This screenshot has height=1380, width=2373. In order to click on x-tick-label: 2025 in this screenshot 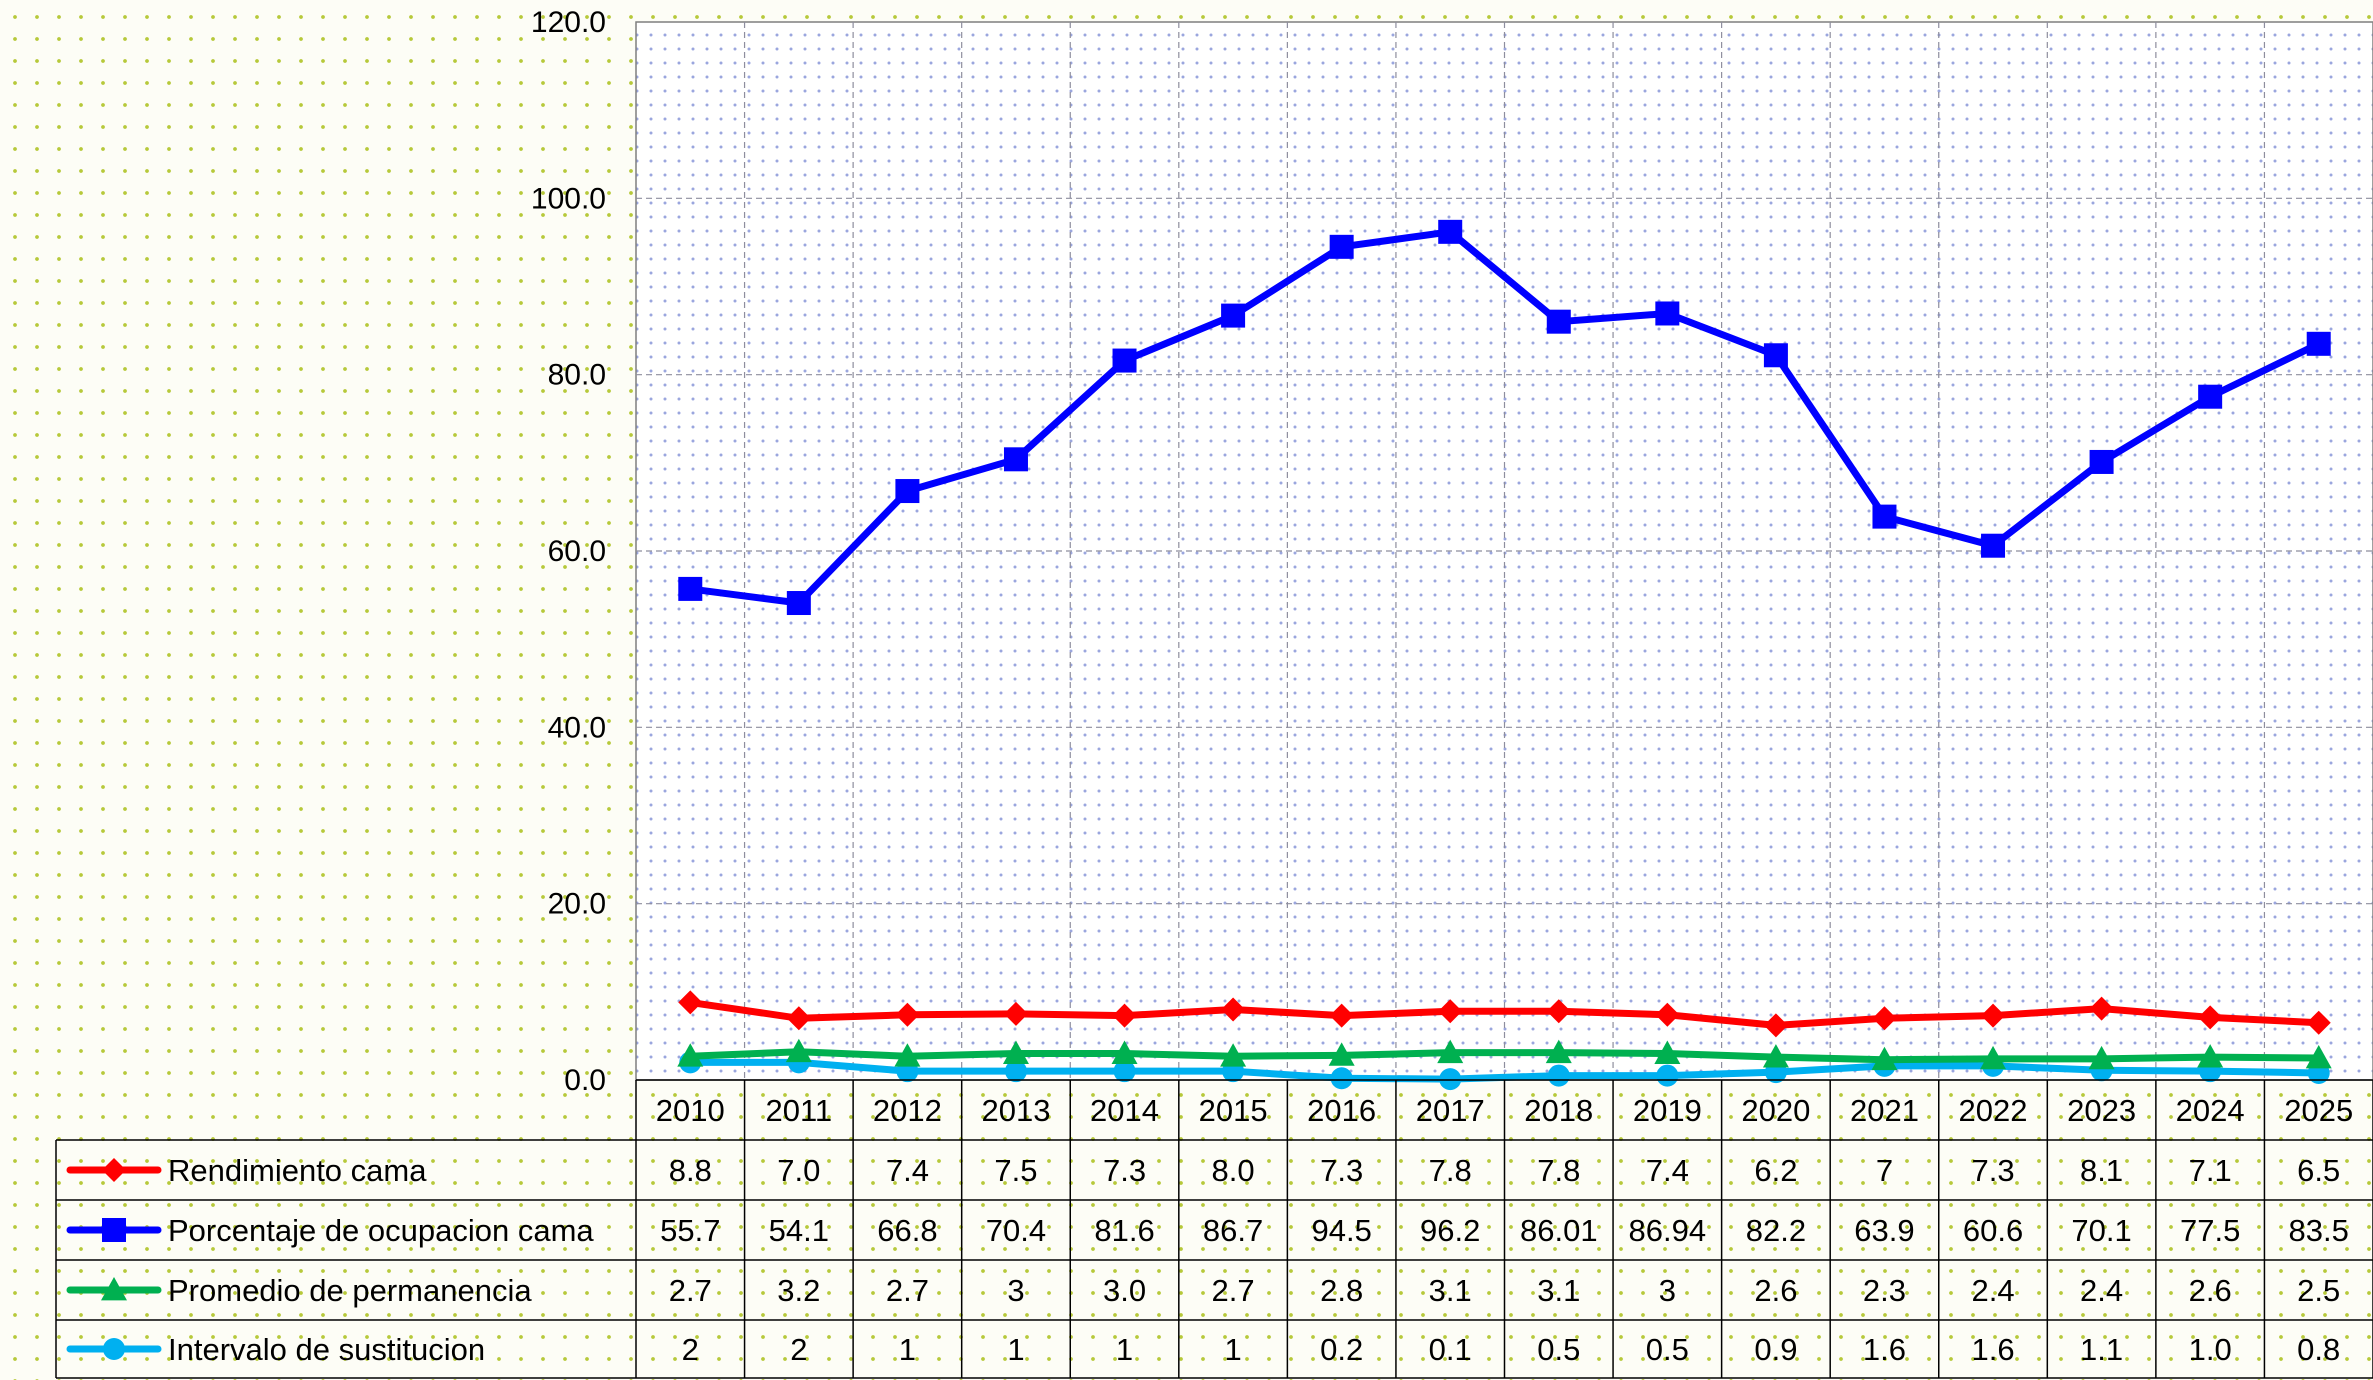, I will do `click(2318, 1110)`.